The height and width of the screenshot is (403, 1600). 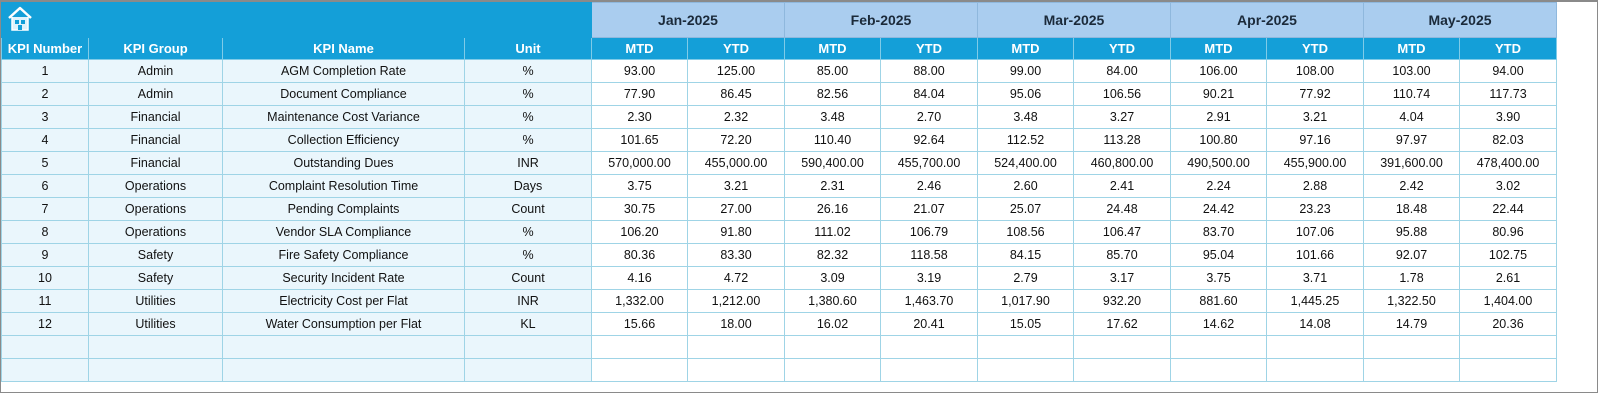 I want to click on ytd-cell: 2.61, so click(x=1508, y=278).